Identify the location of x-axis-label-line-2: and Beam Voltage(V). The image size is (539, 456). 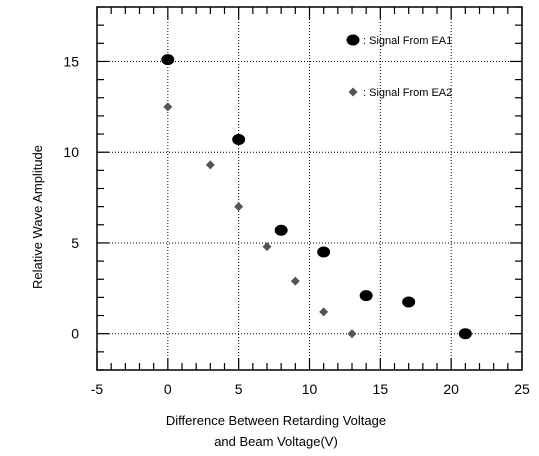
(276, 441).